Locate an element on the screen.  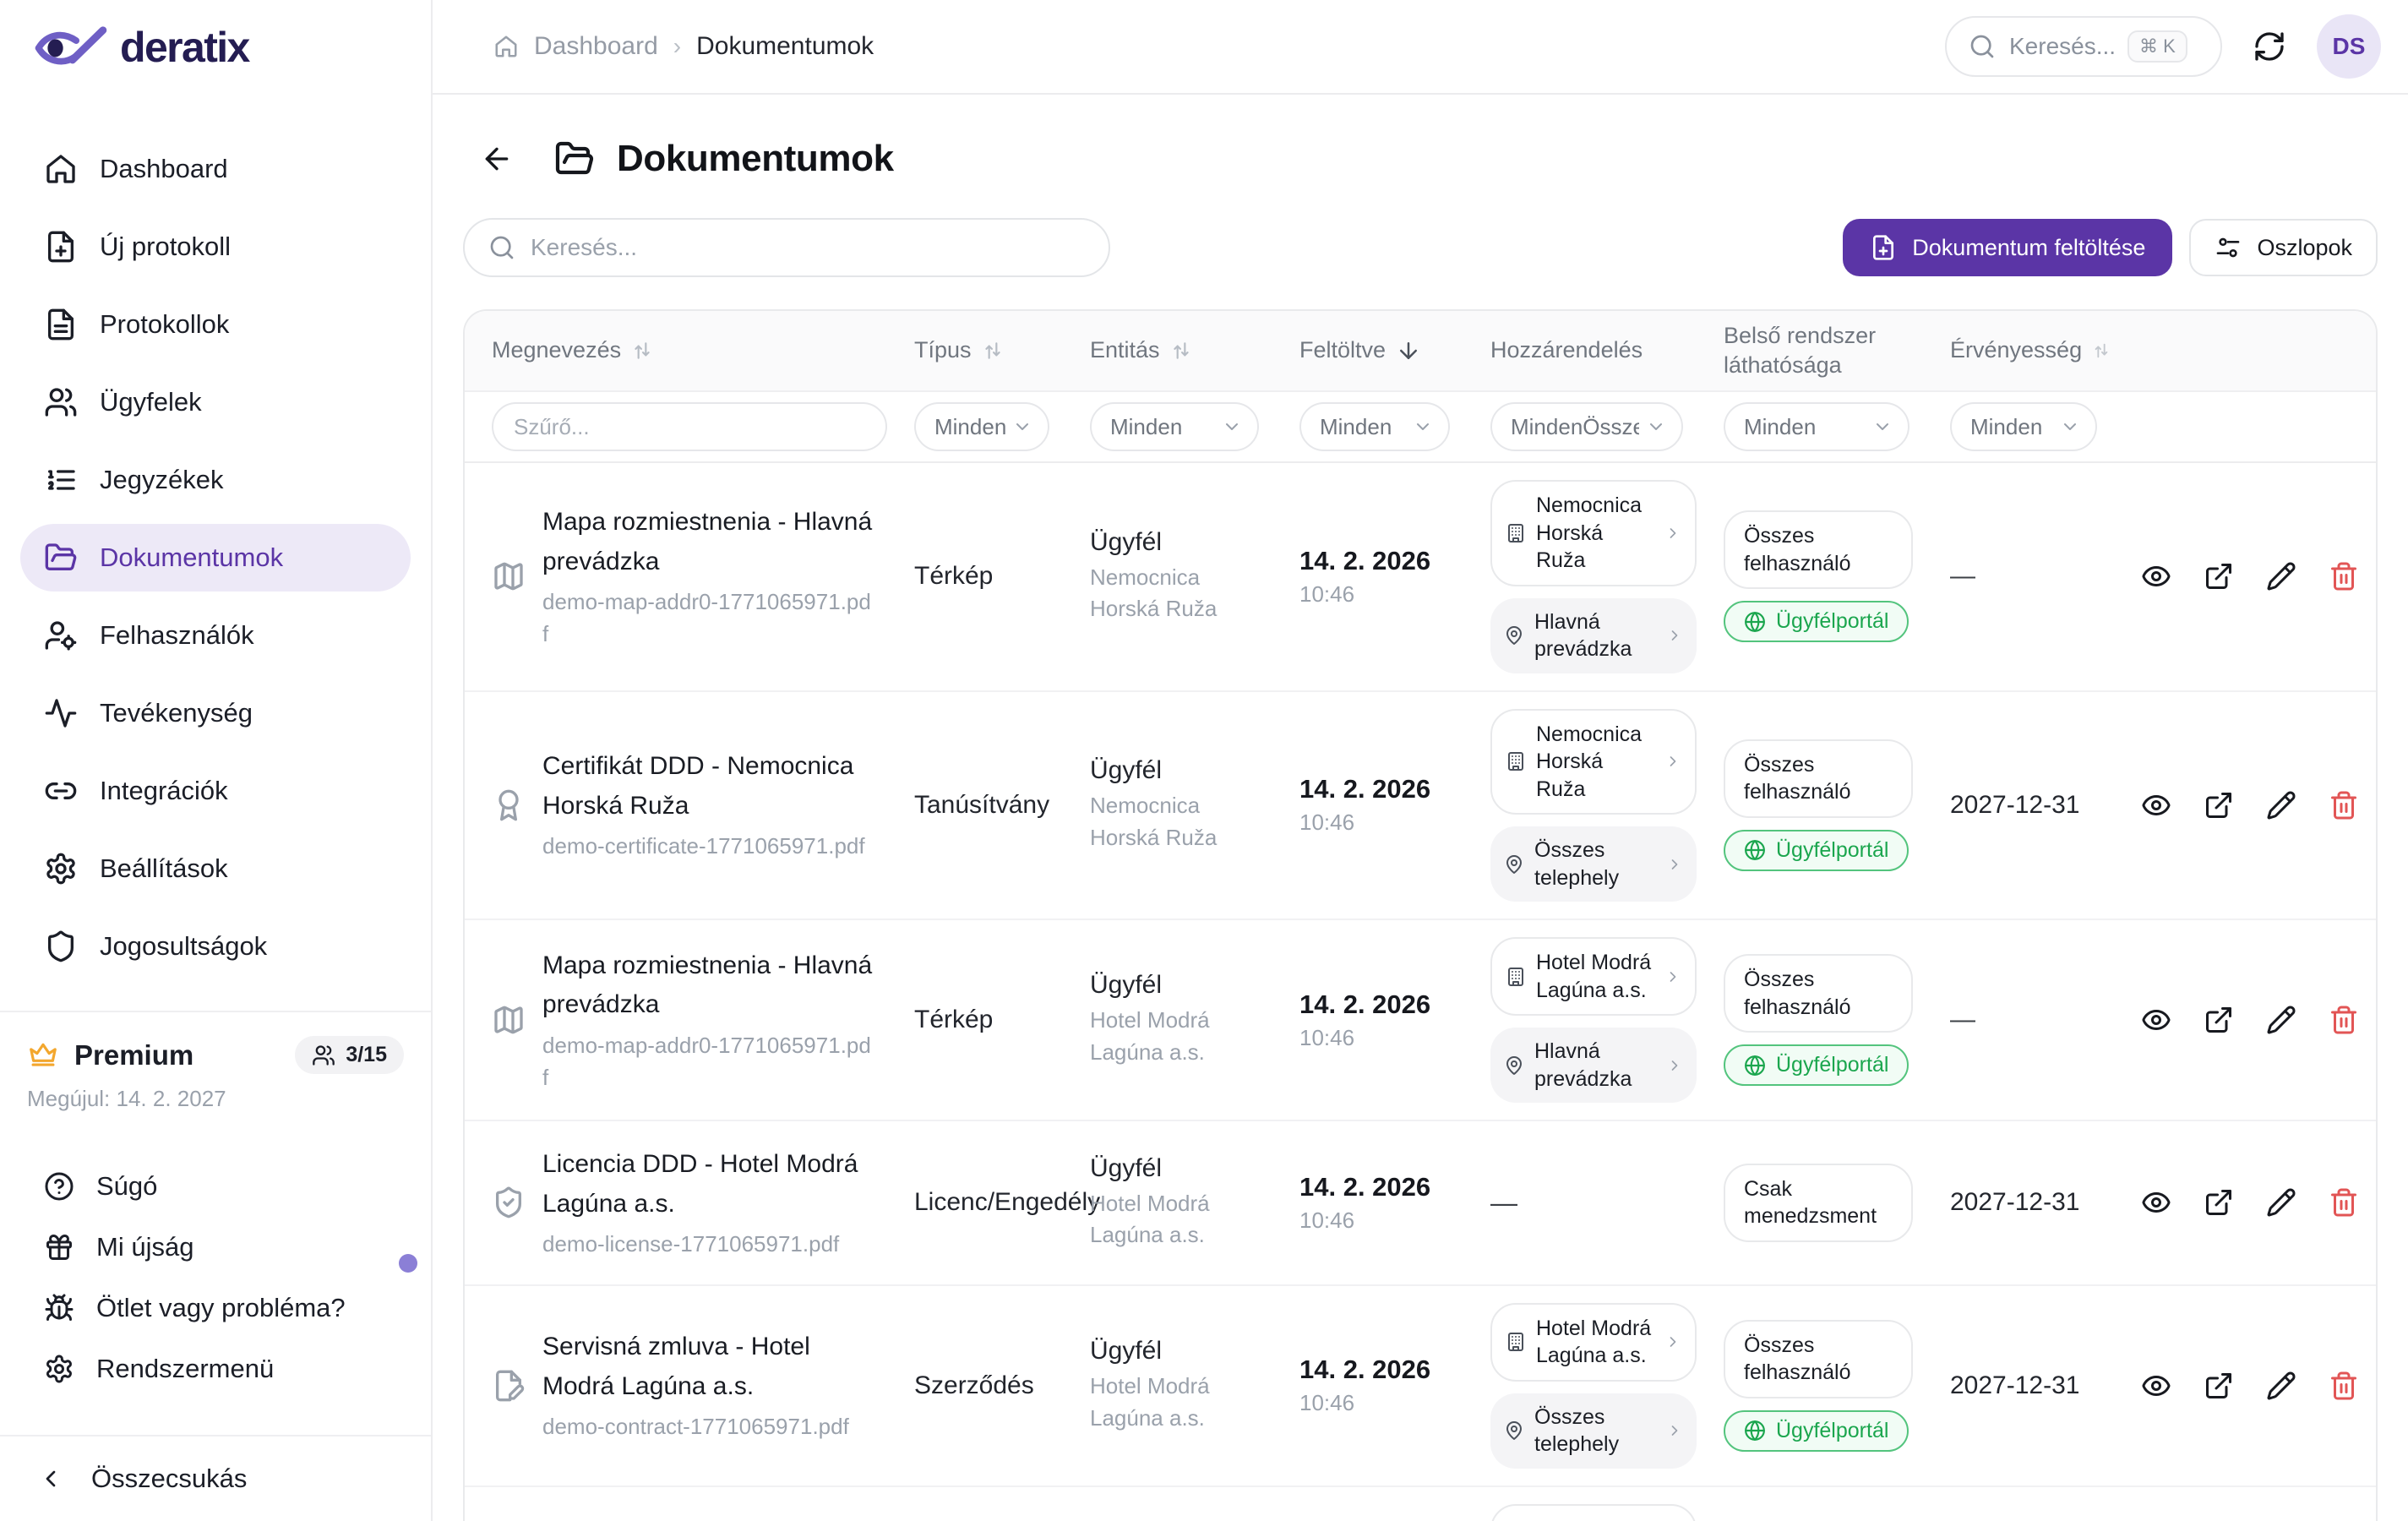
filter-select-feltoltve: Minden is located at coordinates (1374, 426).